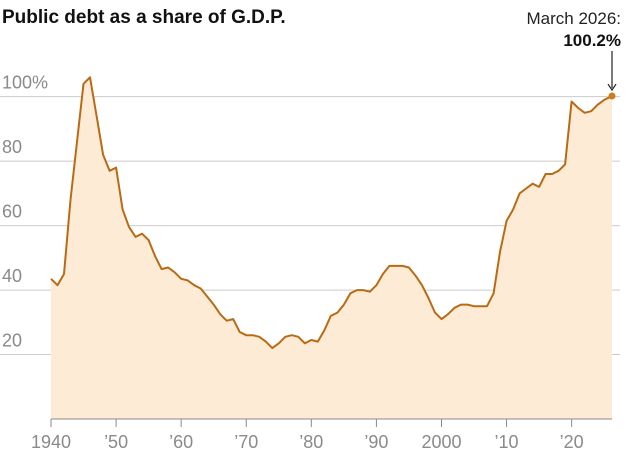 The width and height of the screenshot is (625, 460). Describe the element at coordinates (181, 442) in the screenshot. I see `x-tick-label-1960: ’60` at that location.